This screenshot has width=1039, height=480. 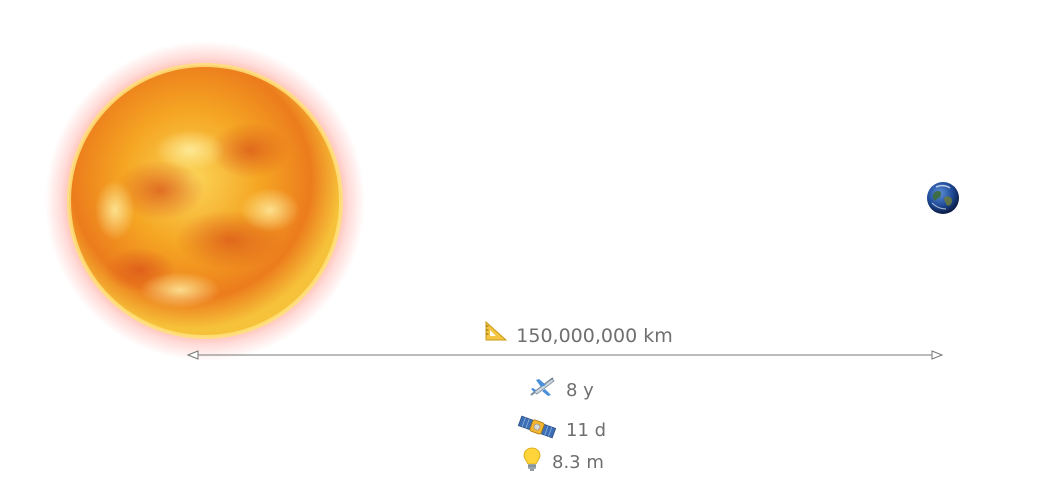 I want to click on travel-time-light: 8.3 m, so click(x=563, y=463).